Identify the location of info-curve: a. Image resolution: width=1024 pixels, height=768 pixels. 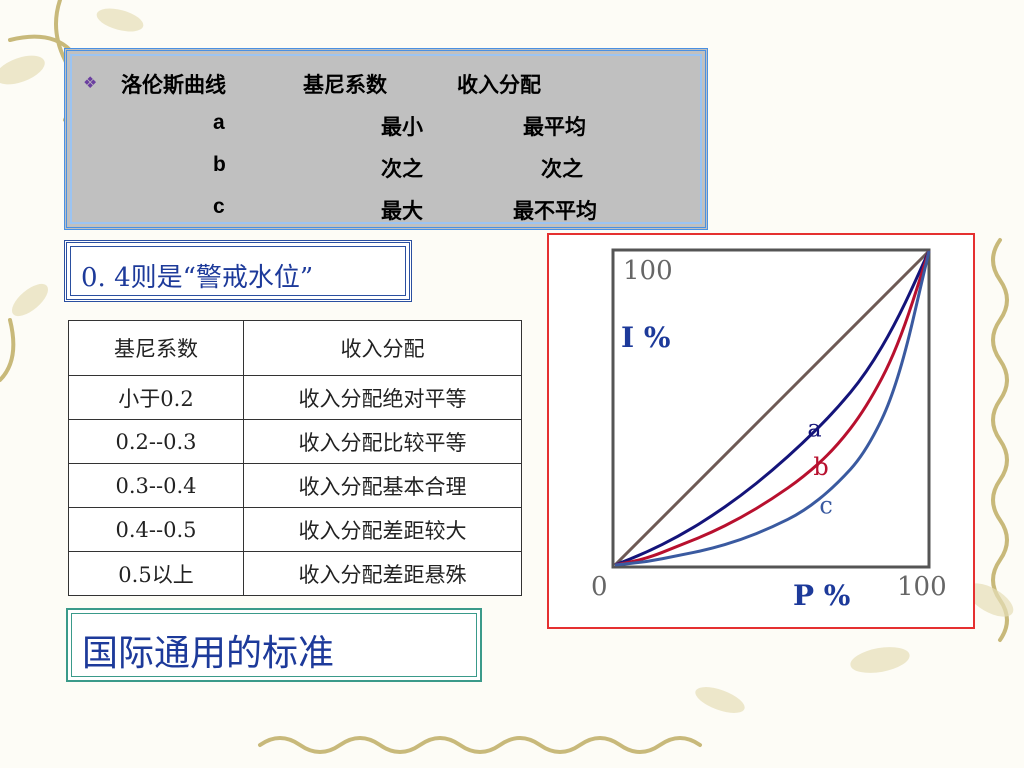
(219, 122).